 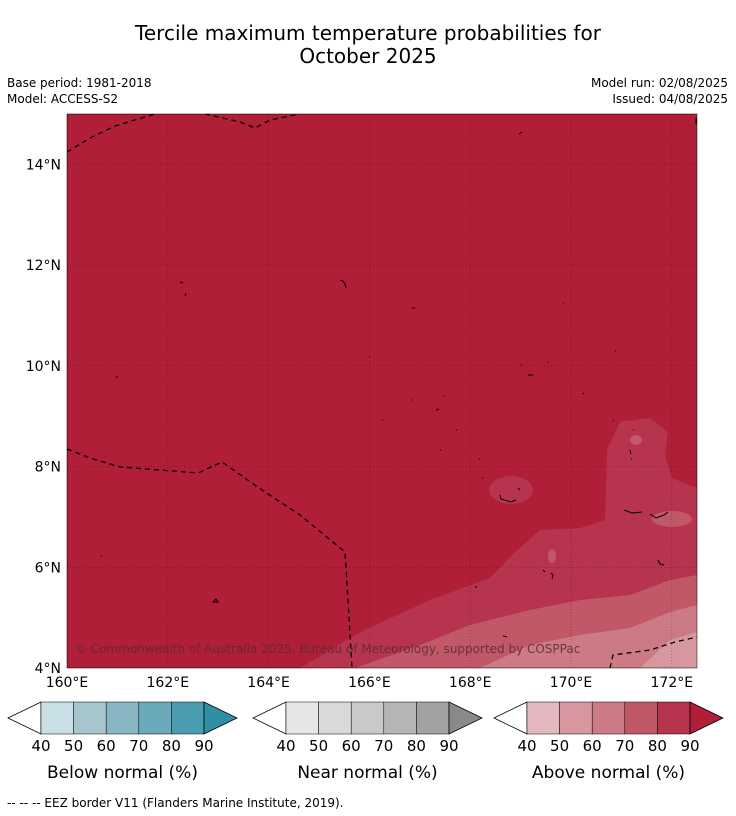 What do you see at coordinates (48, 568) in the screenshot?
I see `lat-label: 6°N` at bounding box center [48, 568].